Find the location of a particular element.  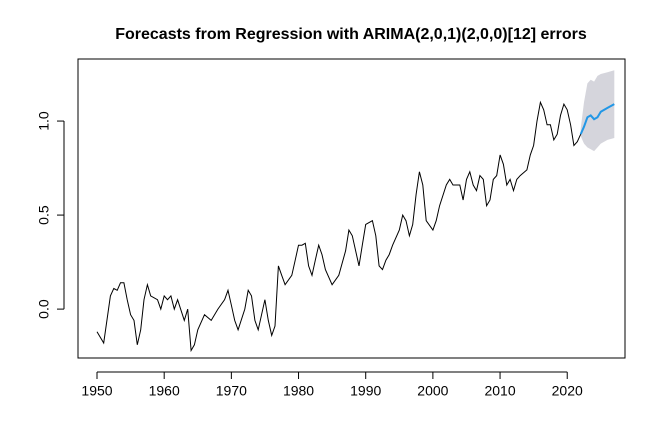

x-tick-label: 1960 is located at coordinates (164, 391).